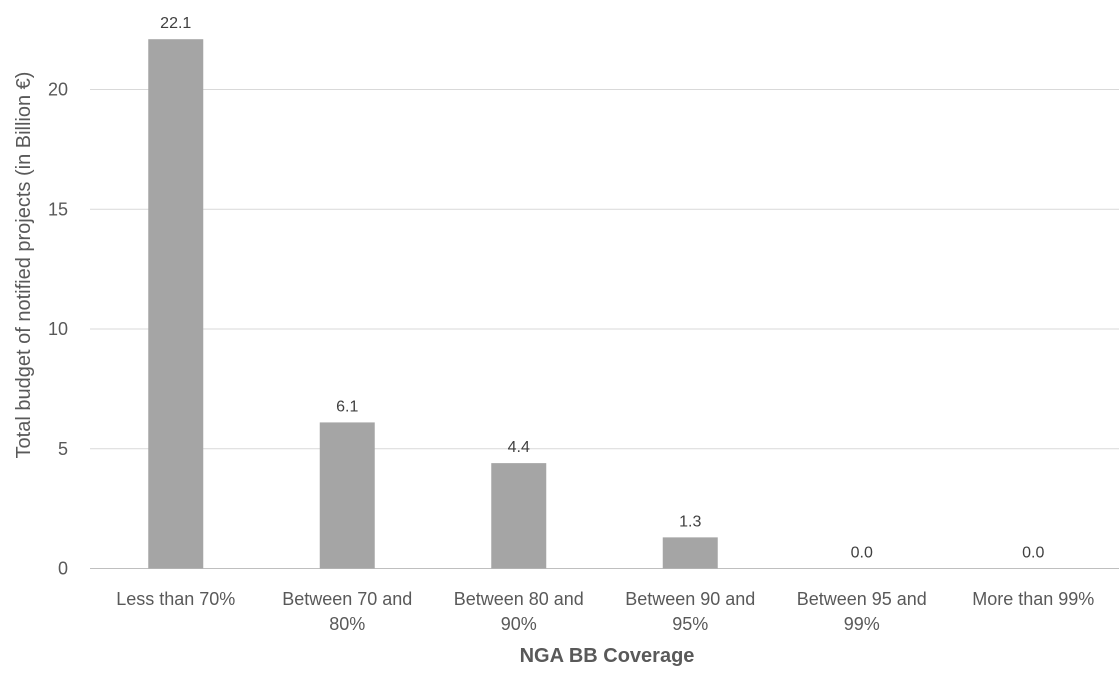  Describe the element at coordinates (347, 406) in the screenshot. I see `data-label: 6.1` at that location.